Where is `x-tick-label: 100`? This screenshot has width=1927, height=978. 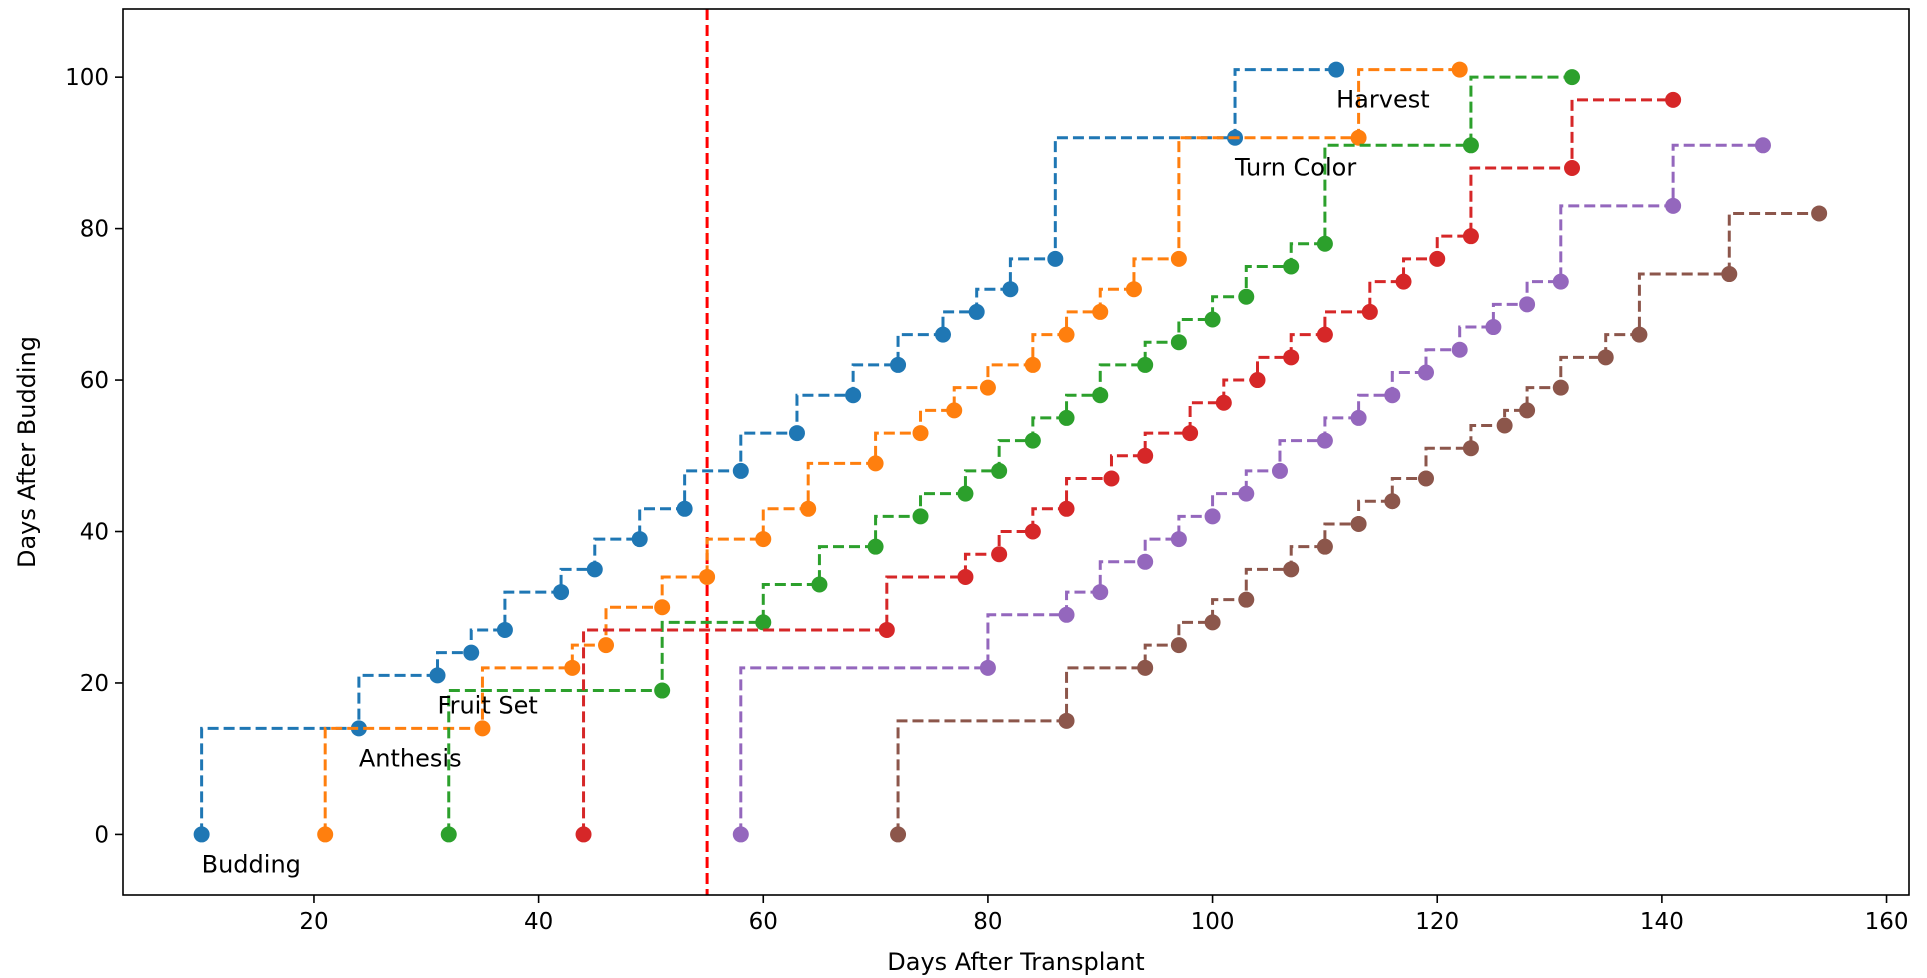 x-tick-label: 100 is located at coordinates (1213, 922).